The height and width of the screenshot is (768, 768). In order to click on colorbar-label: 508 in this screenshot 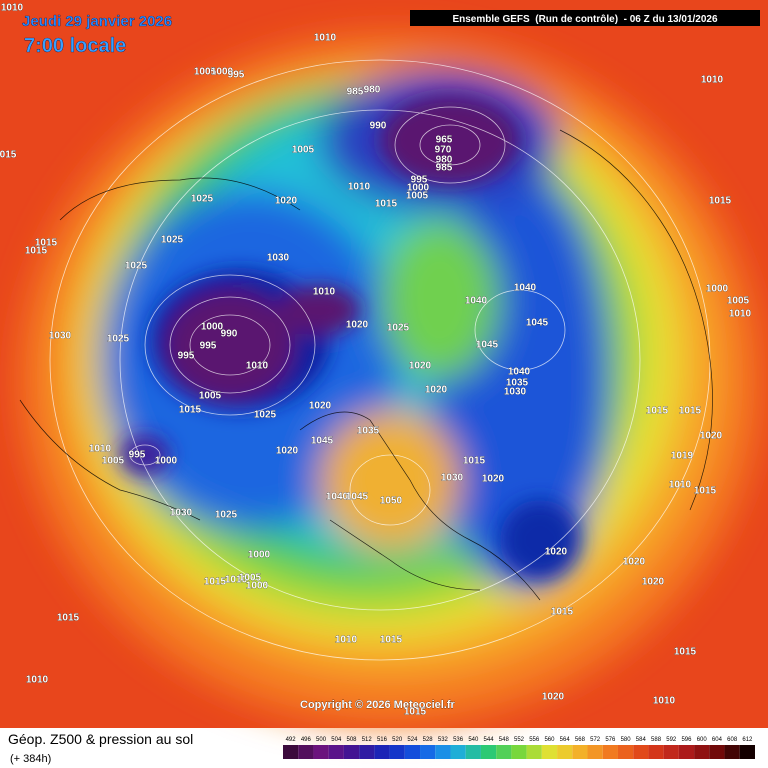, I will do `click(352, 740)`.